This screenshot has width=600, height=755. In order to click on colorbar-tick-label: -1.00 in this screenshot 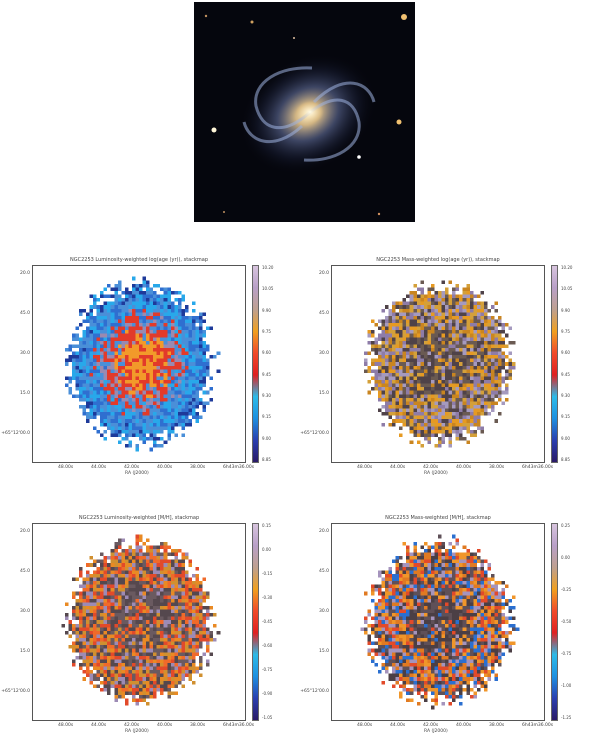, I will do `click(566, 685)`.